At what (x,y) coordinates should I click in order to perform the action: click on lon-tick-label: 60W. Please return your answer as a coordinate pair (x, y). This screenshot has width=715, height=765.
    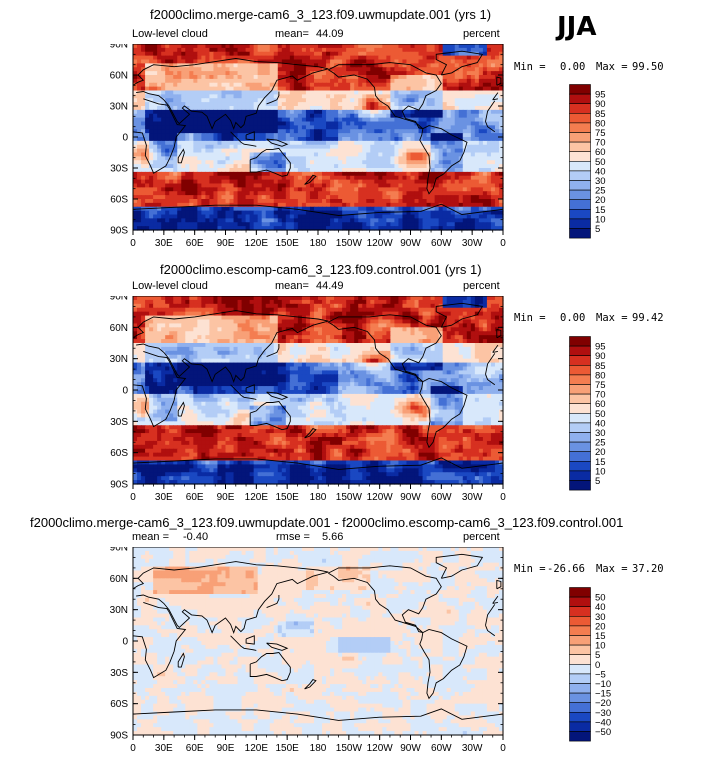
    Looking at the image, I should click on (441, 243).